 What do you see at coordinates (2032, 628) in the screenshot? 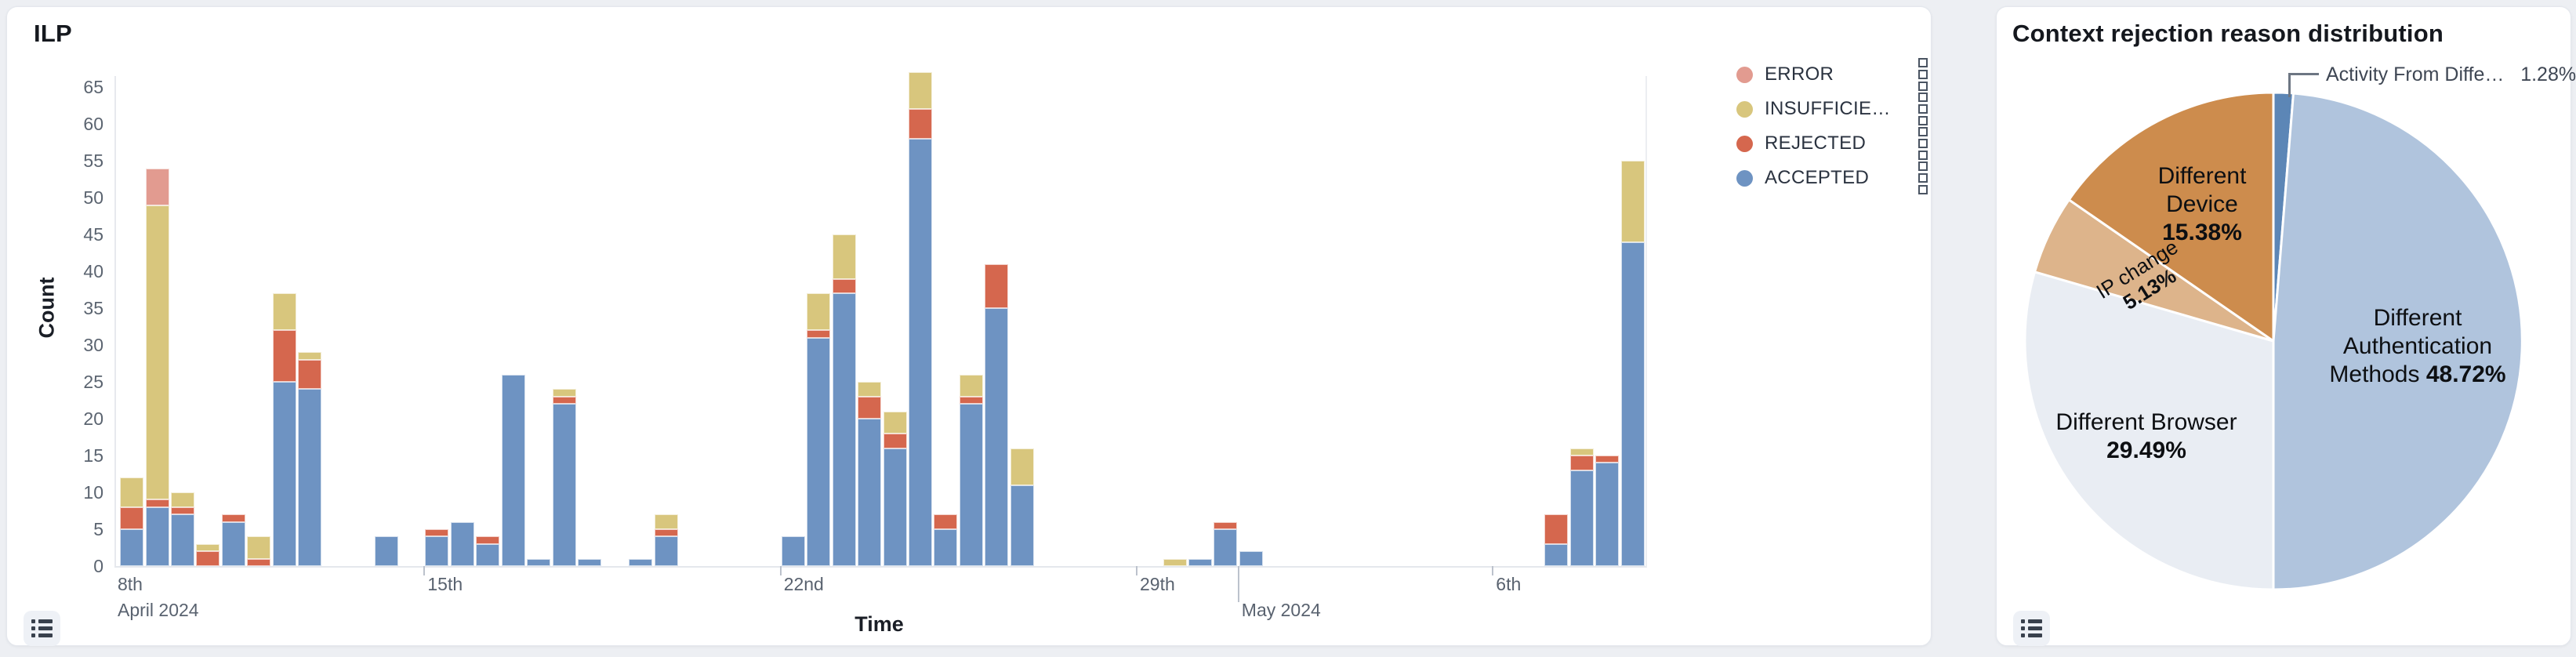
I see `toggle-legend-list-button` at bounding box center [2032, 628].